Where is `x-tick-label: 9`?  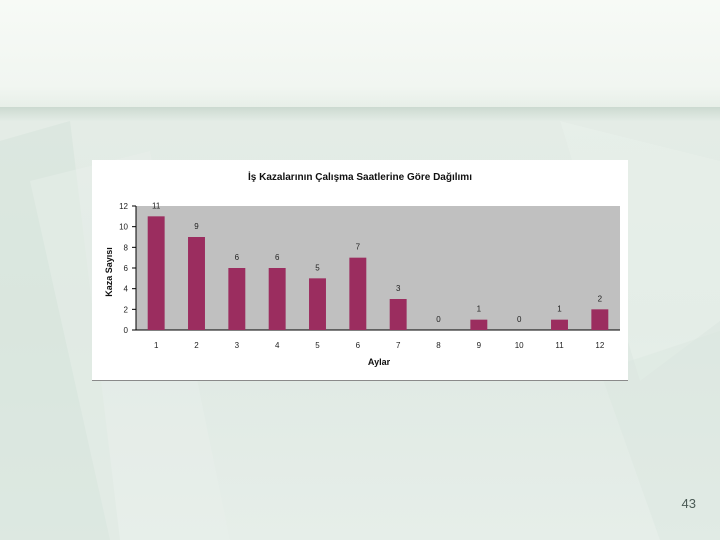
x-tick-label: 9 is located at coordinates (479, 345).